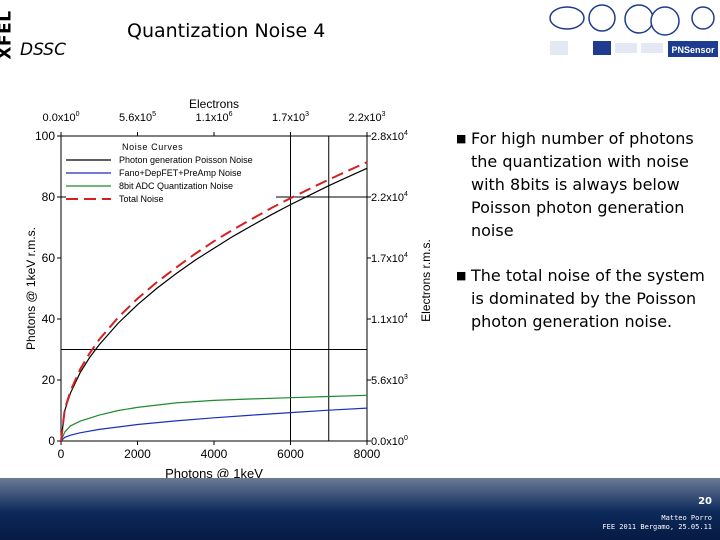 The image size is (720, 540). What do you see at coordinates (389, 441) in the screenshot?
I see `right-tick-label: 0.0x100` at bounding box center [389, 441].